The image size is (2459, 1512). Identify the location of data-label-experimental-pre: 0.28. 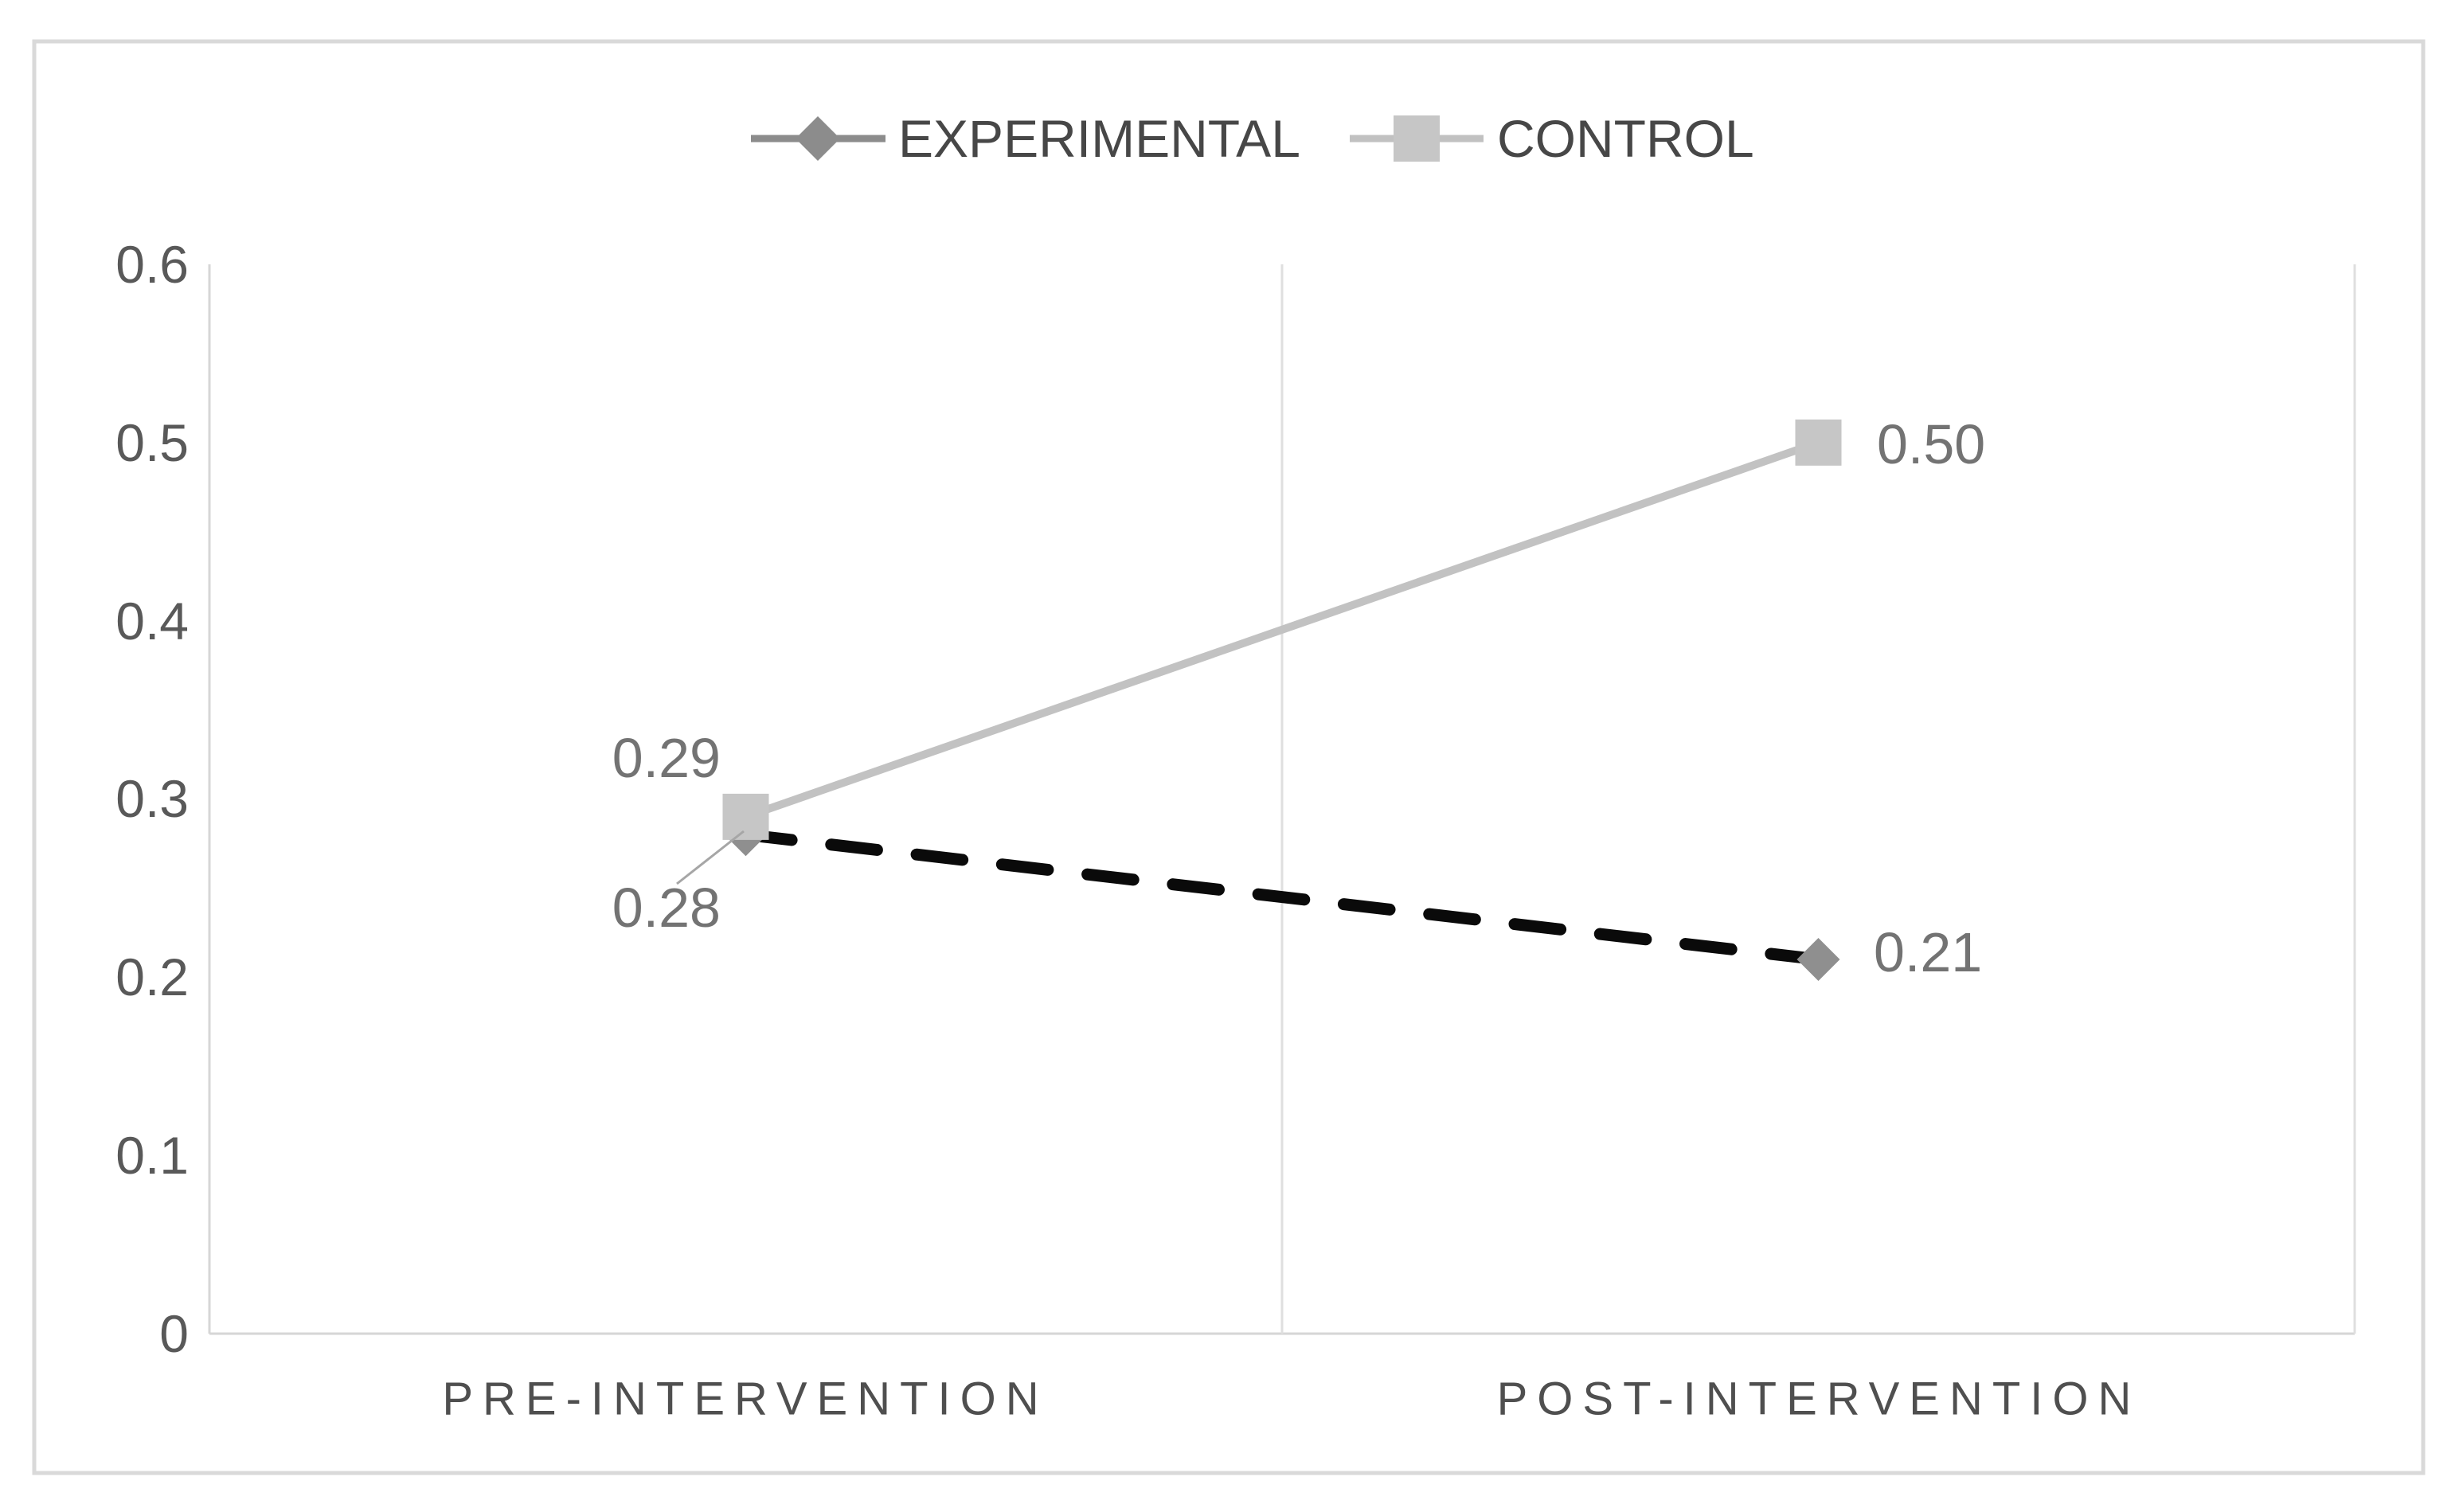
(667, 908).